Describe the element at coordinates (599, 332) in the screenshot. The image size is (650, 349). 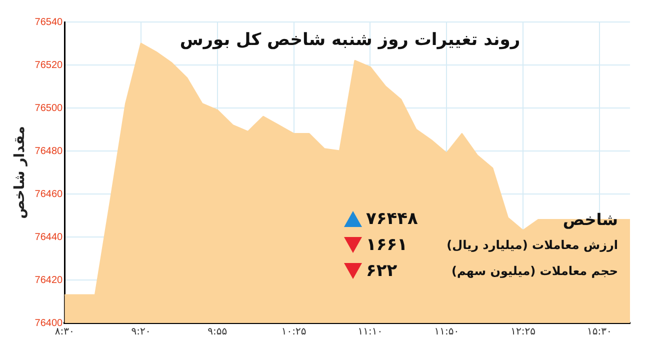
I see `x-tick-label: ۱۵:۳۰` at that location.